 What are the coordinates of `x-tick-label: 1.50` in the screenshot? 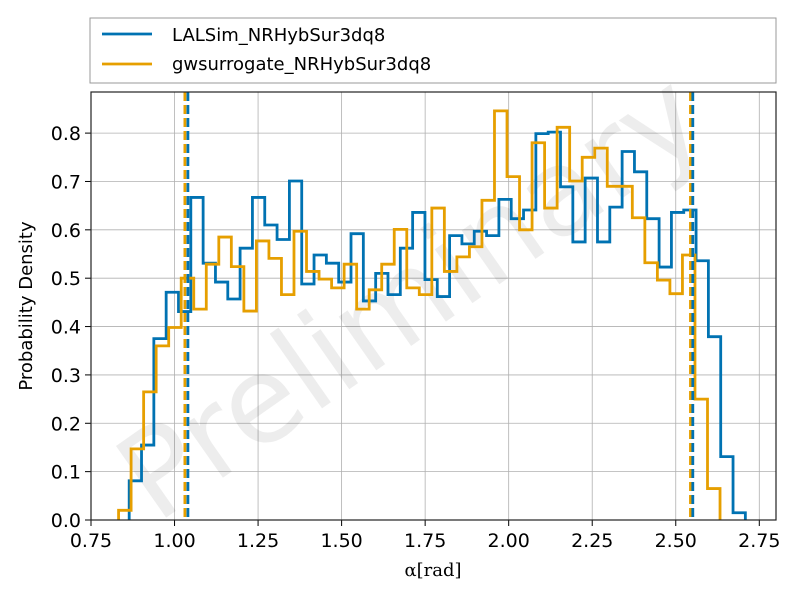 It's located at (341, 541).